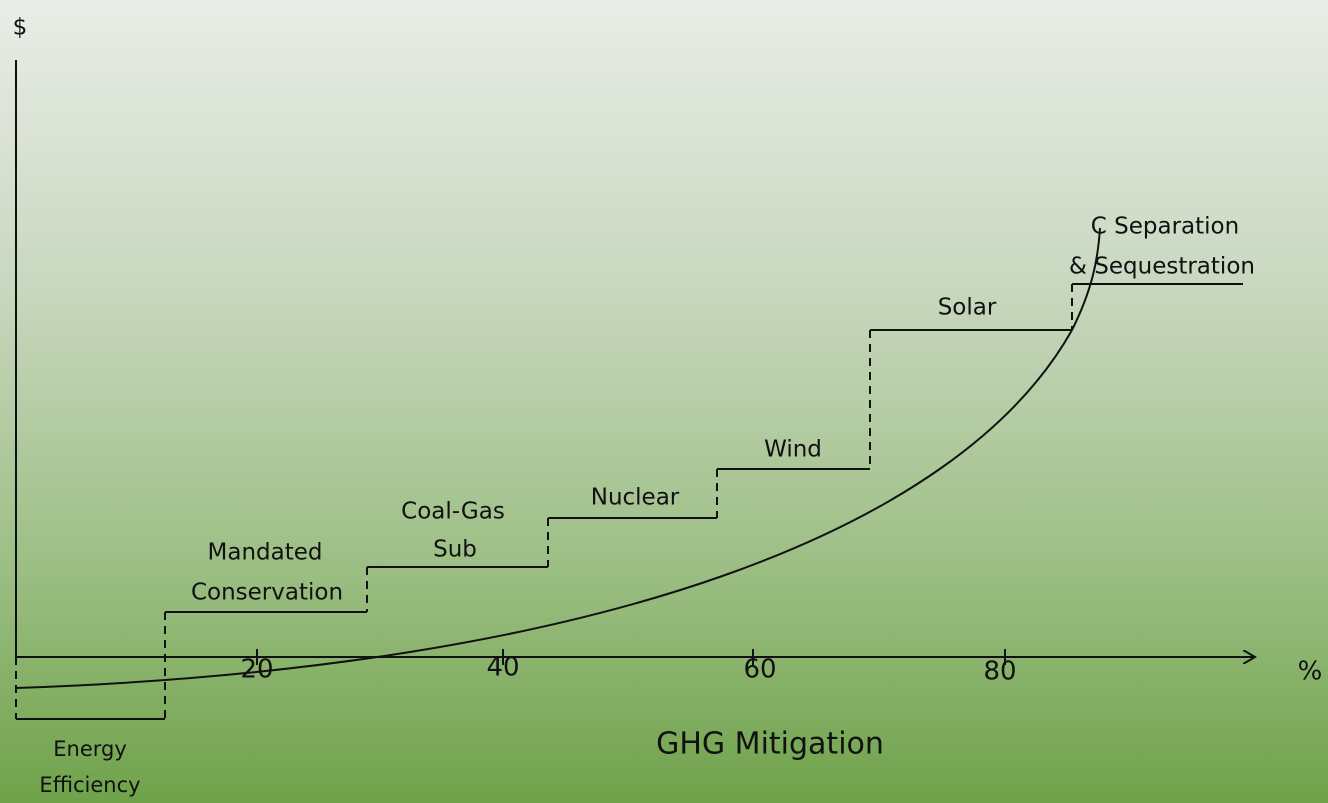  I want to click on step-label: & Sequestration, so click(1162, 267).